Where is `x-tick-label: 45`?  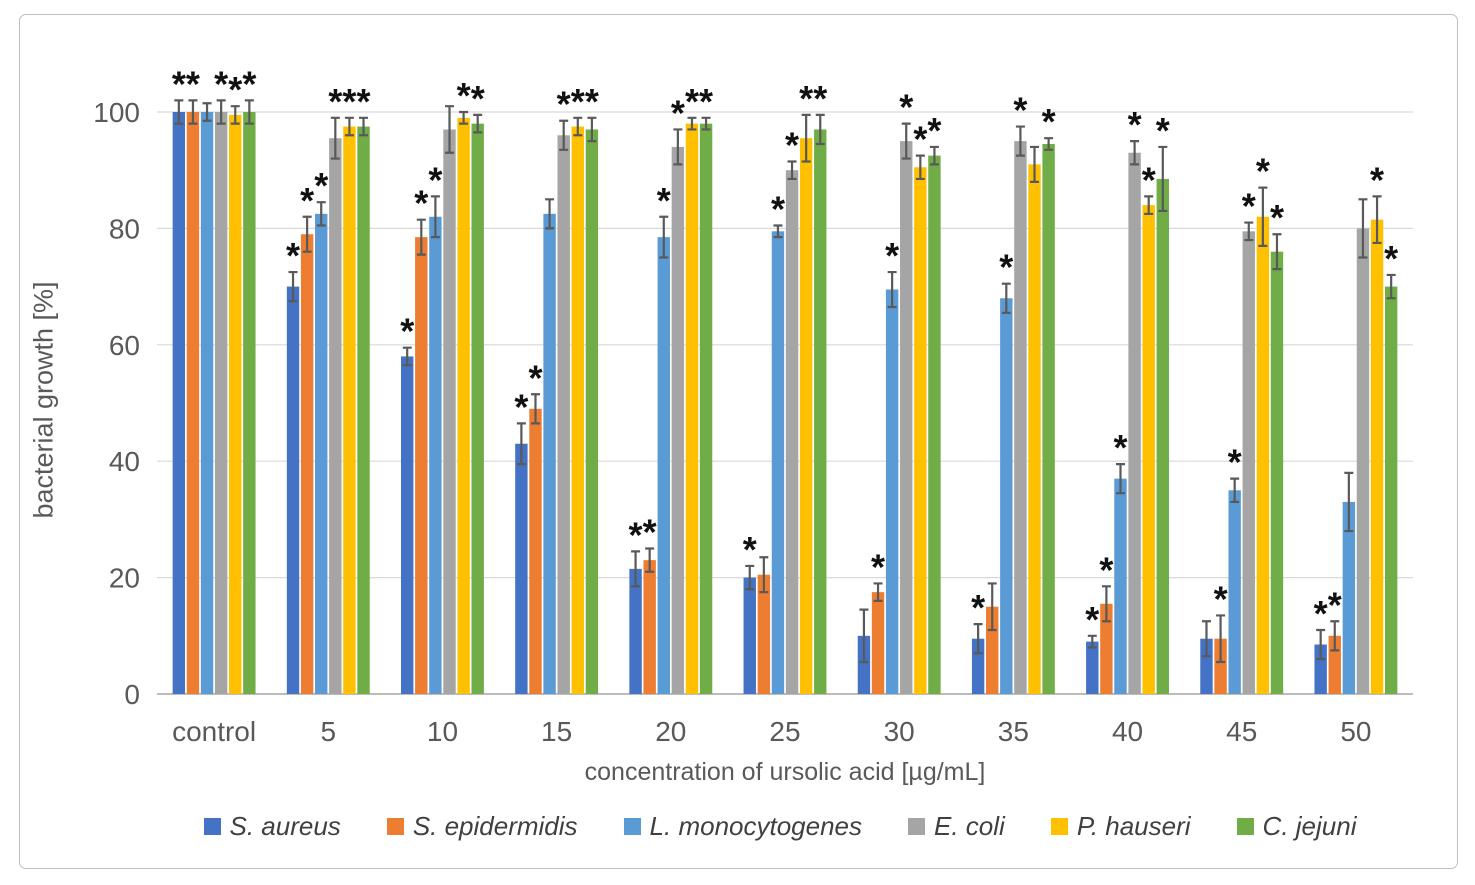
x-tick-label: 45 is located at coordinates (1241, 731).